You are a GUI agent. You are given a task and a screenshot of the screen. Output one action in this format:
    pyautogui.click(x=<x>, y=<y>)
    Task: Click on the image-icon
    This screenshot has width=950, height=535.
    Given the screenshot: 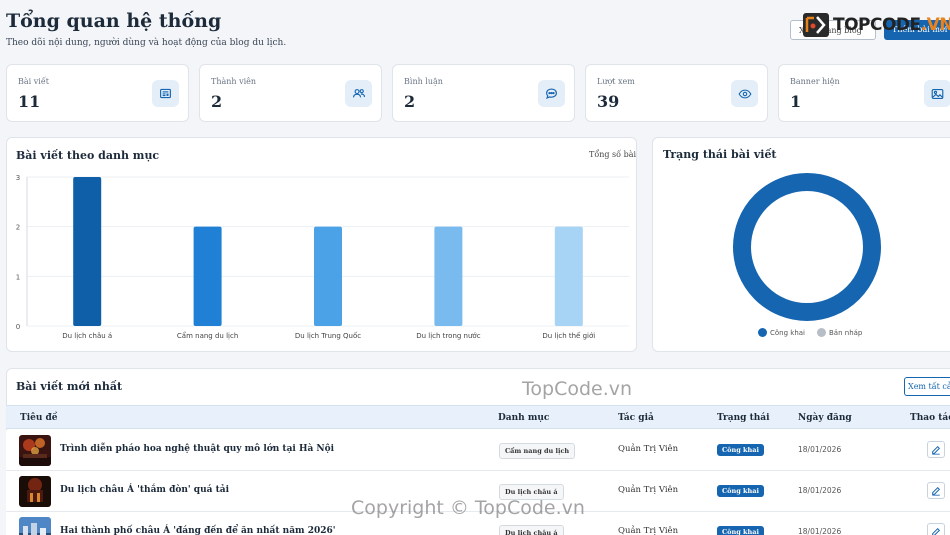 What is the action you would take?
    pyautogui.click(x=937, y=93)
    